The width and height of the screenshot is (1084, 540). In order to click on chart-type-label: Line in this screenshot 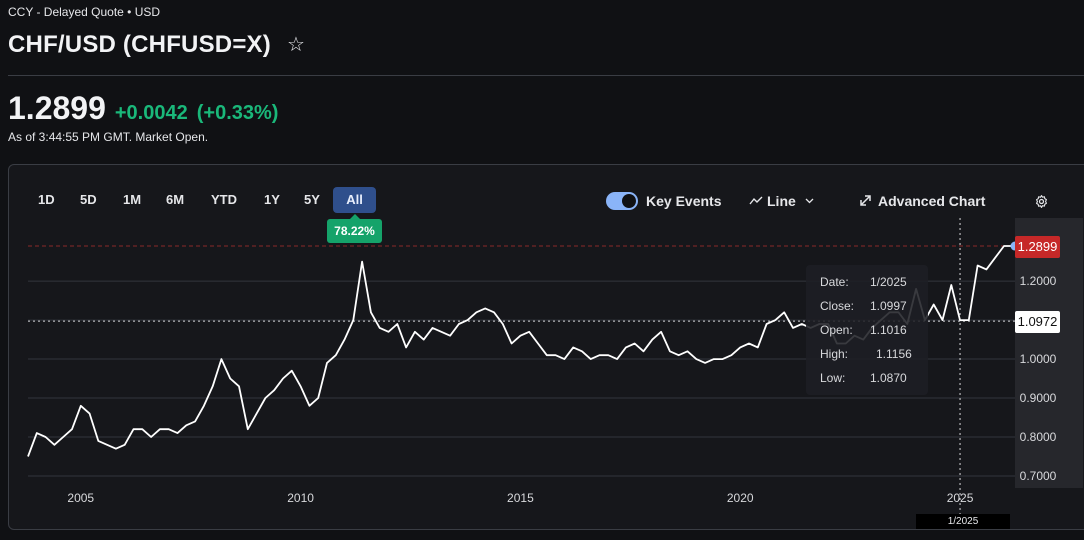, I will do `click(781, 201)`.